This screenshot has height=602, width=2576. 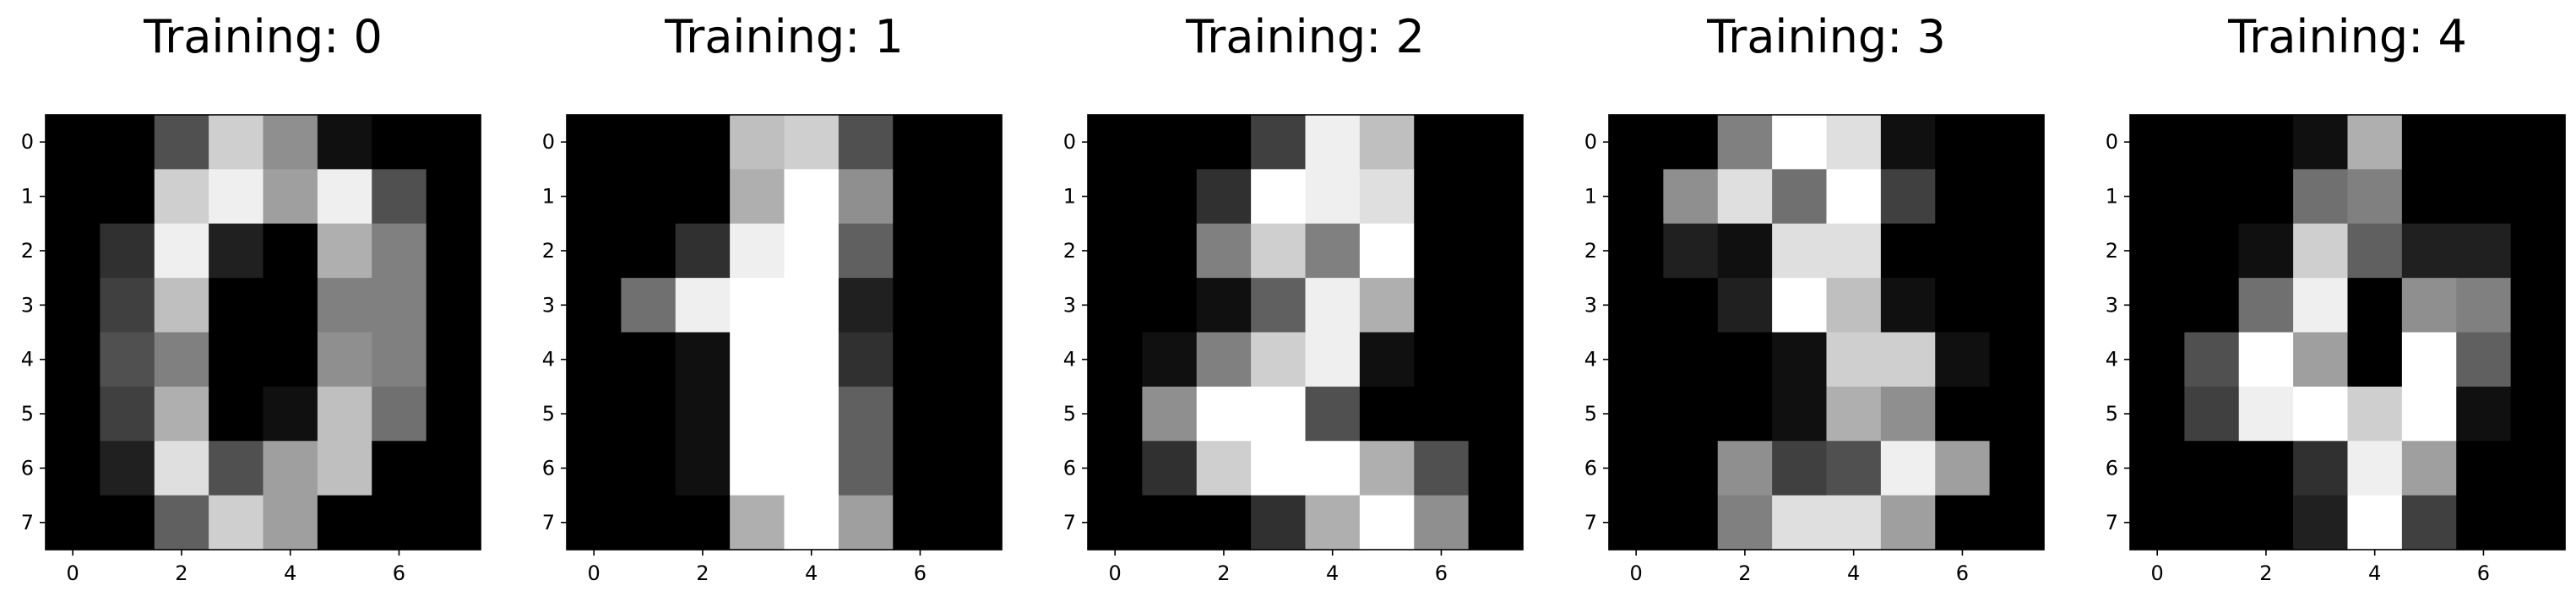 I want to click on chart-title: Training: 2, so click(x=1305, y=37).